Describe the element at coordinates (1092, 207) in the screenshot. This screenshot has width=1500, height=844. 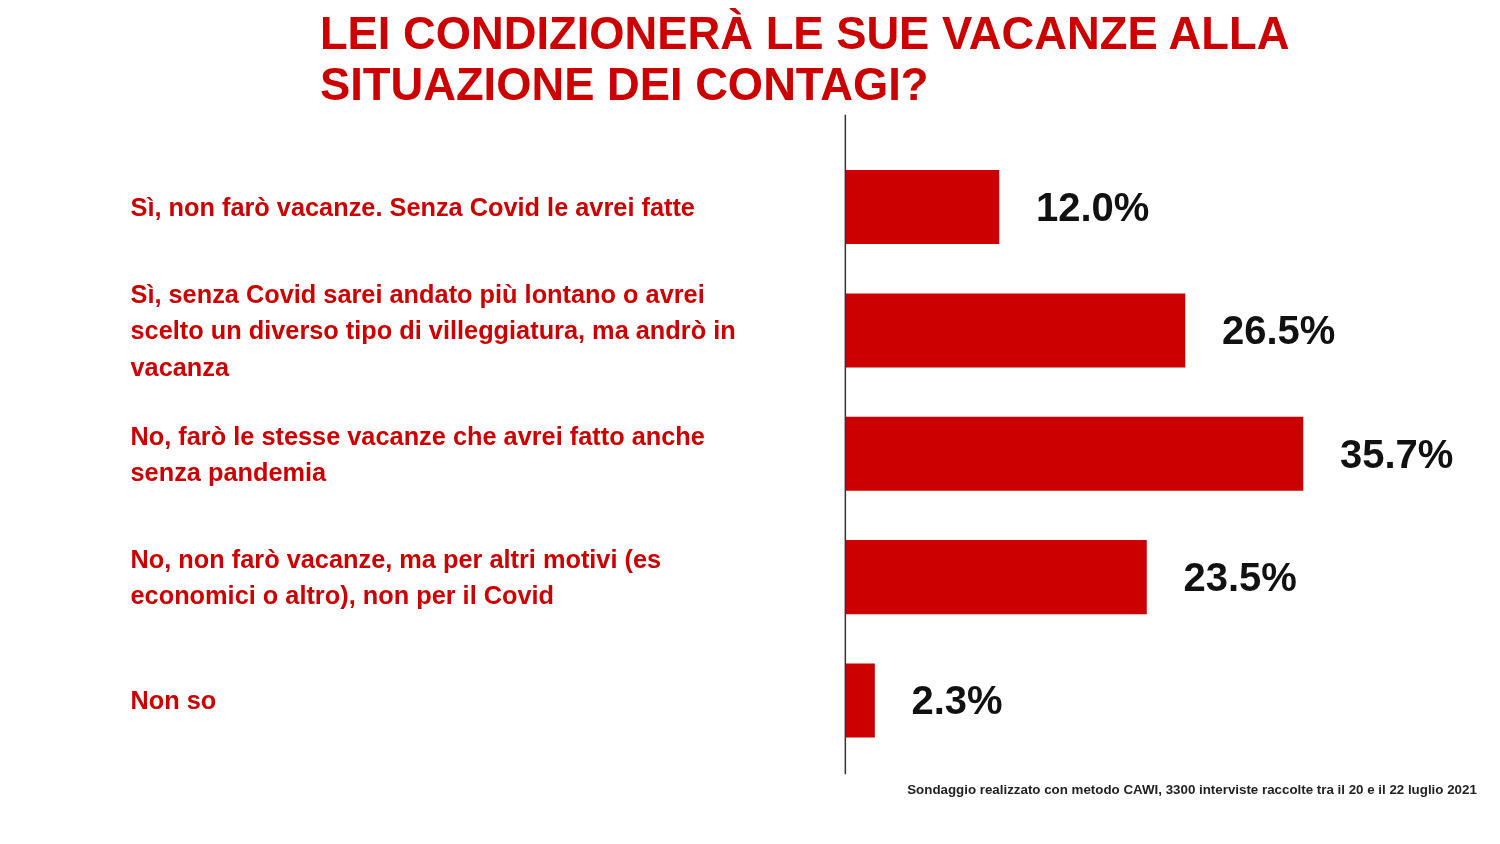
I see `data-label: 12.0%` at that location.